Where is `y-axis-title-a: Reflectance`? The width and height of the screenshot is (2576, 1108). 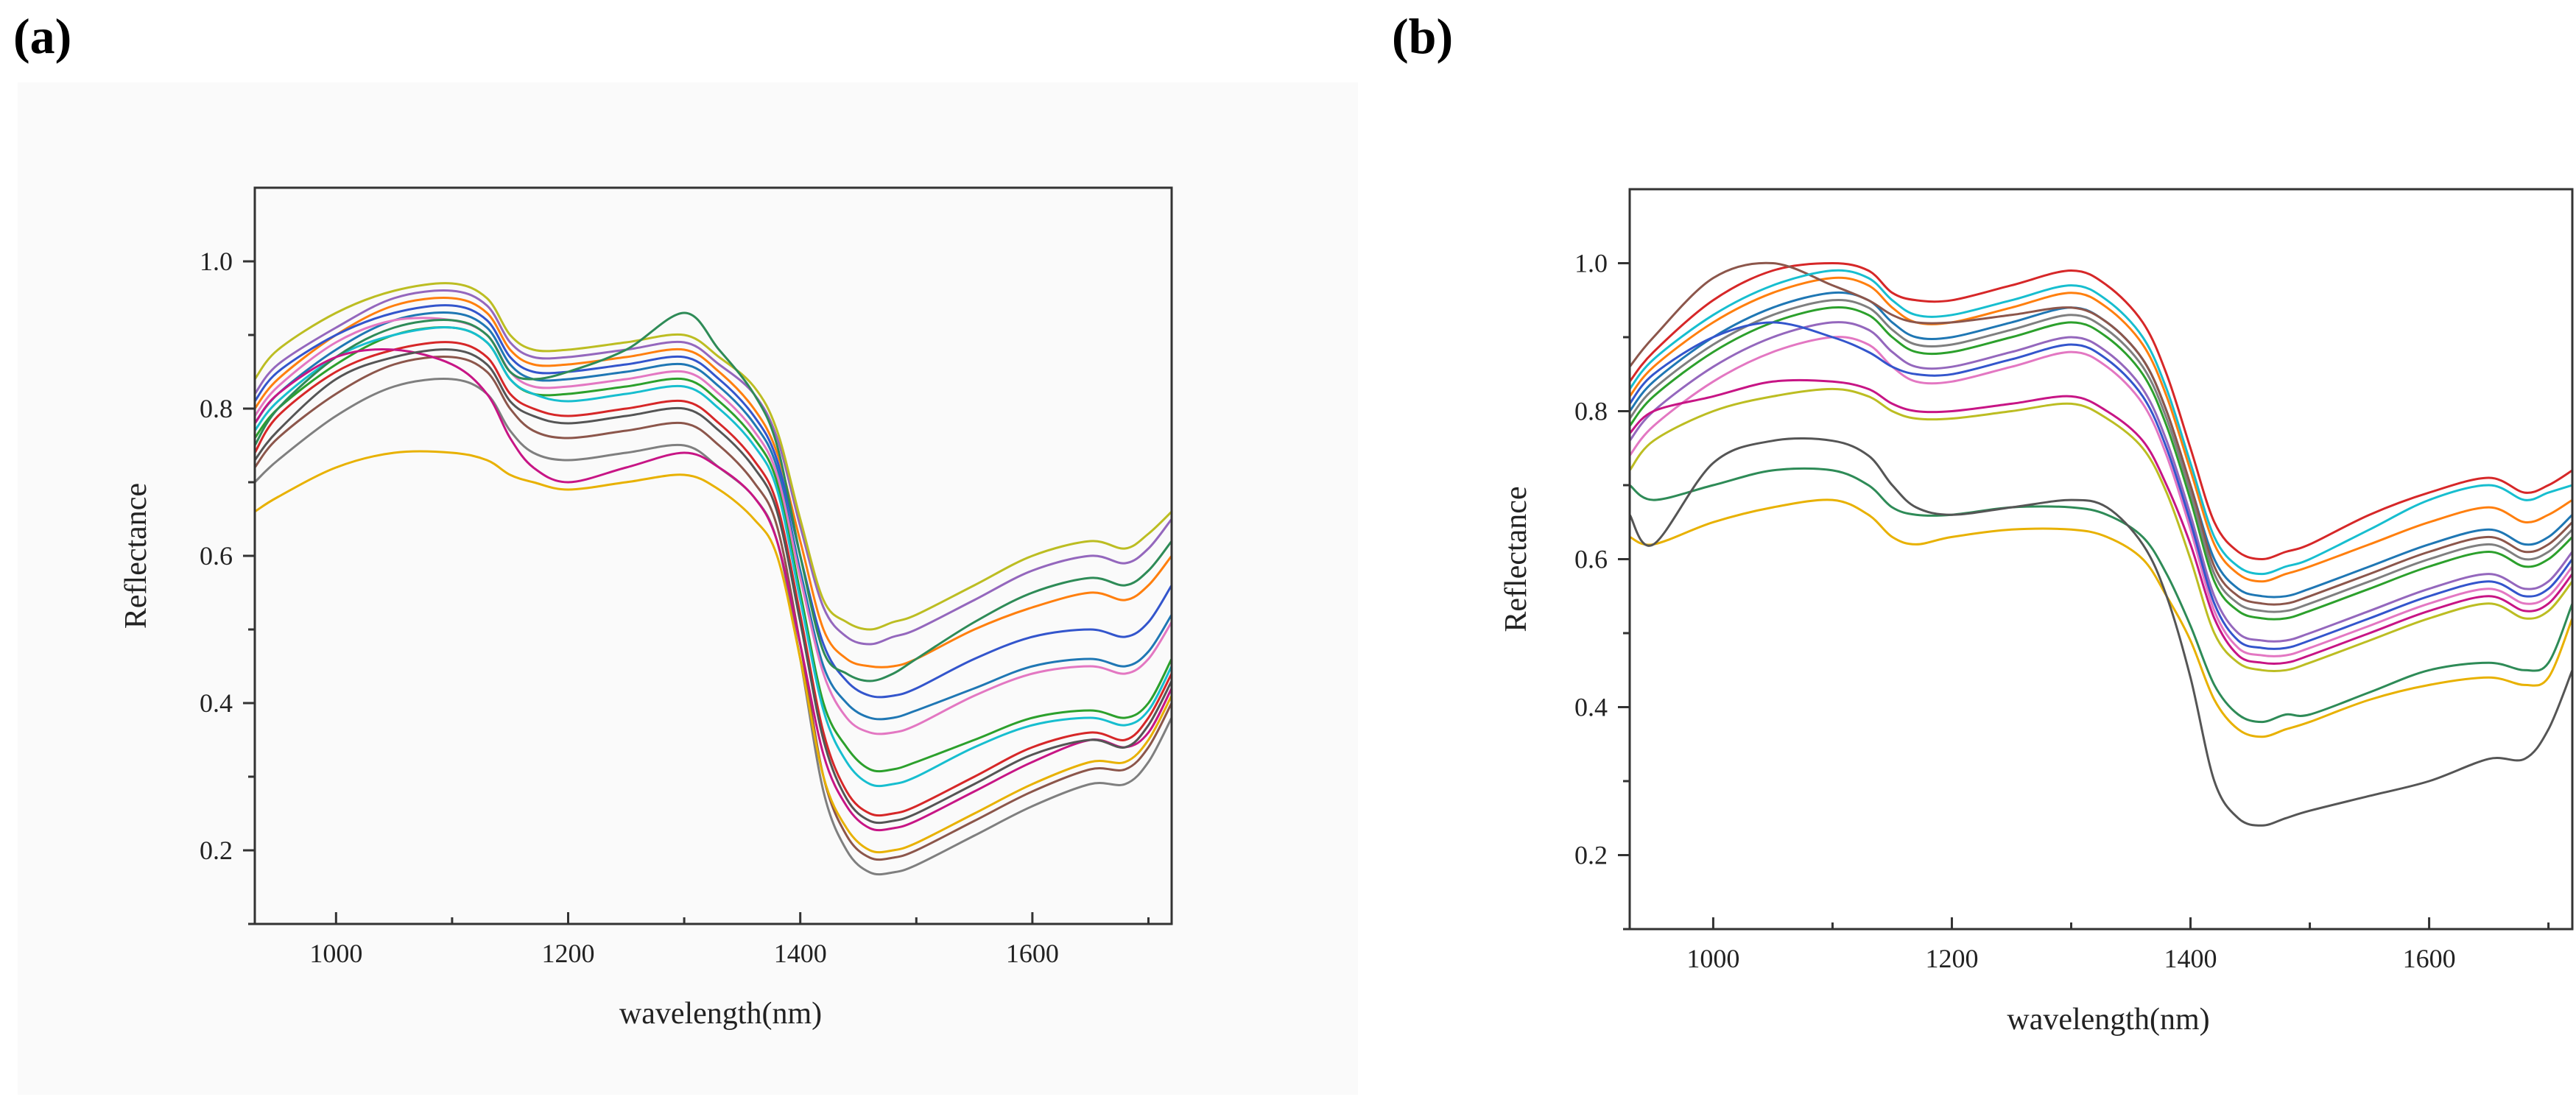 y-axis-title-a: Reflectance is located at coordinates (136, 556).